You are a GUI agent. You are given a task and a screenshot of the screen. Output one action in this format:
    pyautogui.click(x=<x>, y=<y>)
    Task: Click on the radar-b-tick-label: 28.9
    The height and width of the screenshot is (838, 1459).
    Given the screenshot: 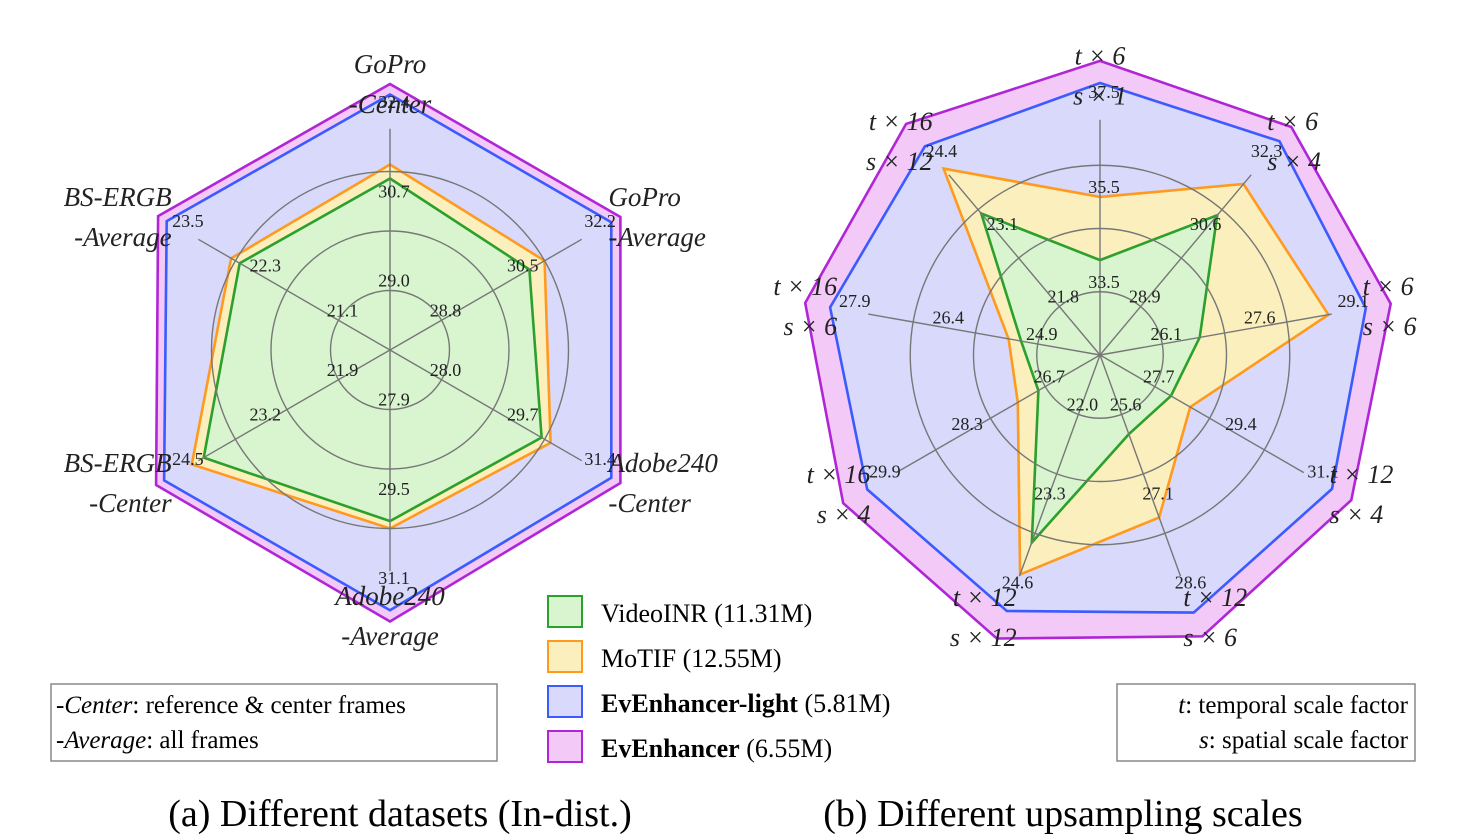 What is the action you would take?
    pyautogui.click(x=1145, y=297)
    